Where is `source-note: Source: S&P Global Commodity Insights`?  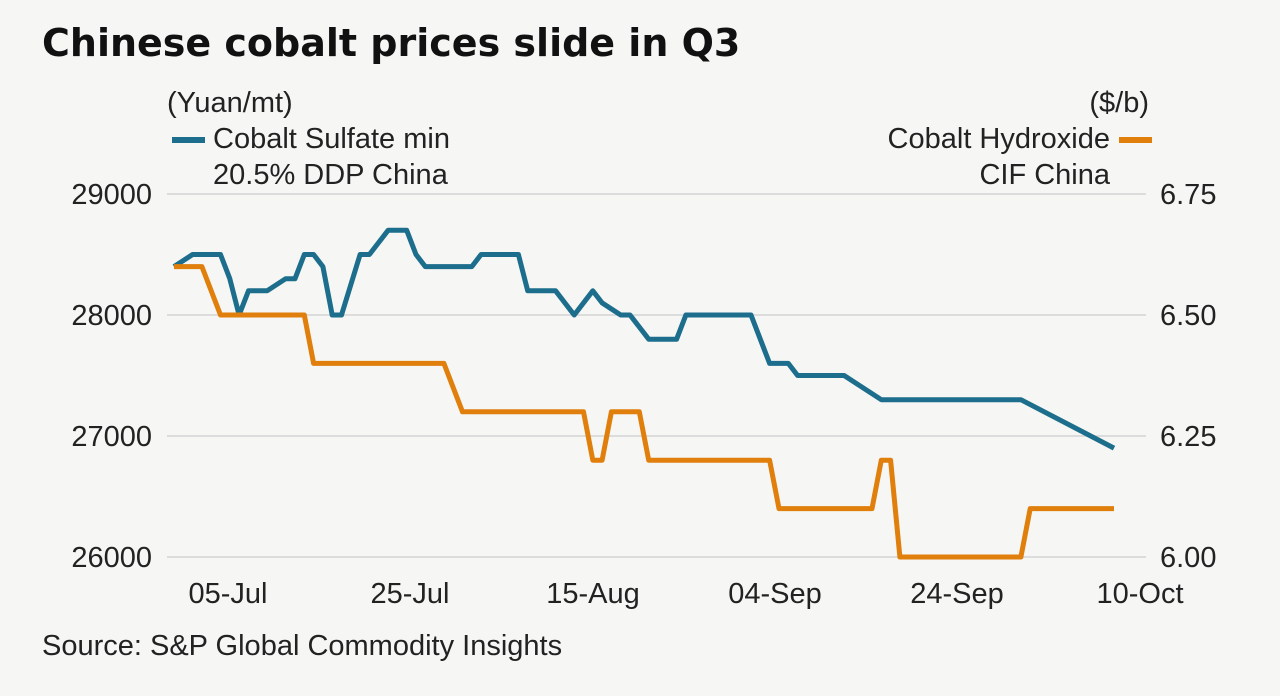 source-note: Source: S&P Global Commodity Insights is located at coordinates (302, 646).